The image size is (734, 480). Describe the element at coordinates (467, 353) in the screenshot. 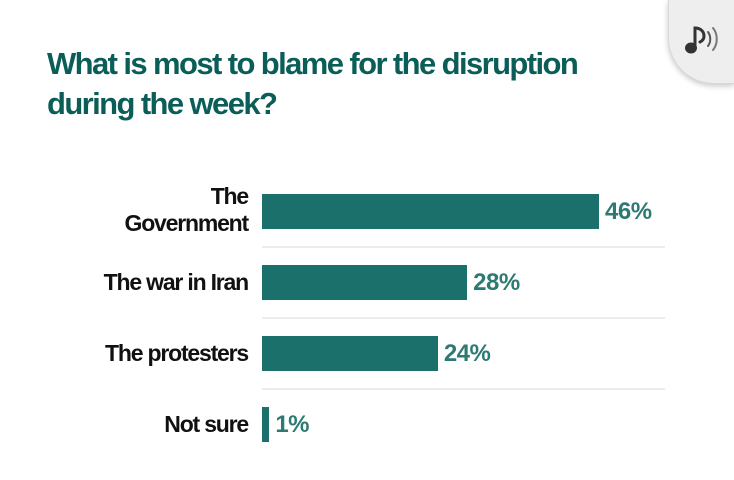

I see `value-label: 24%` at that location.